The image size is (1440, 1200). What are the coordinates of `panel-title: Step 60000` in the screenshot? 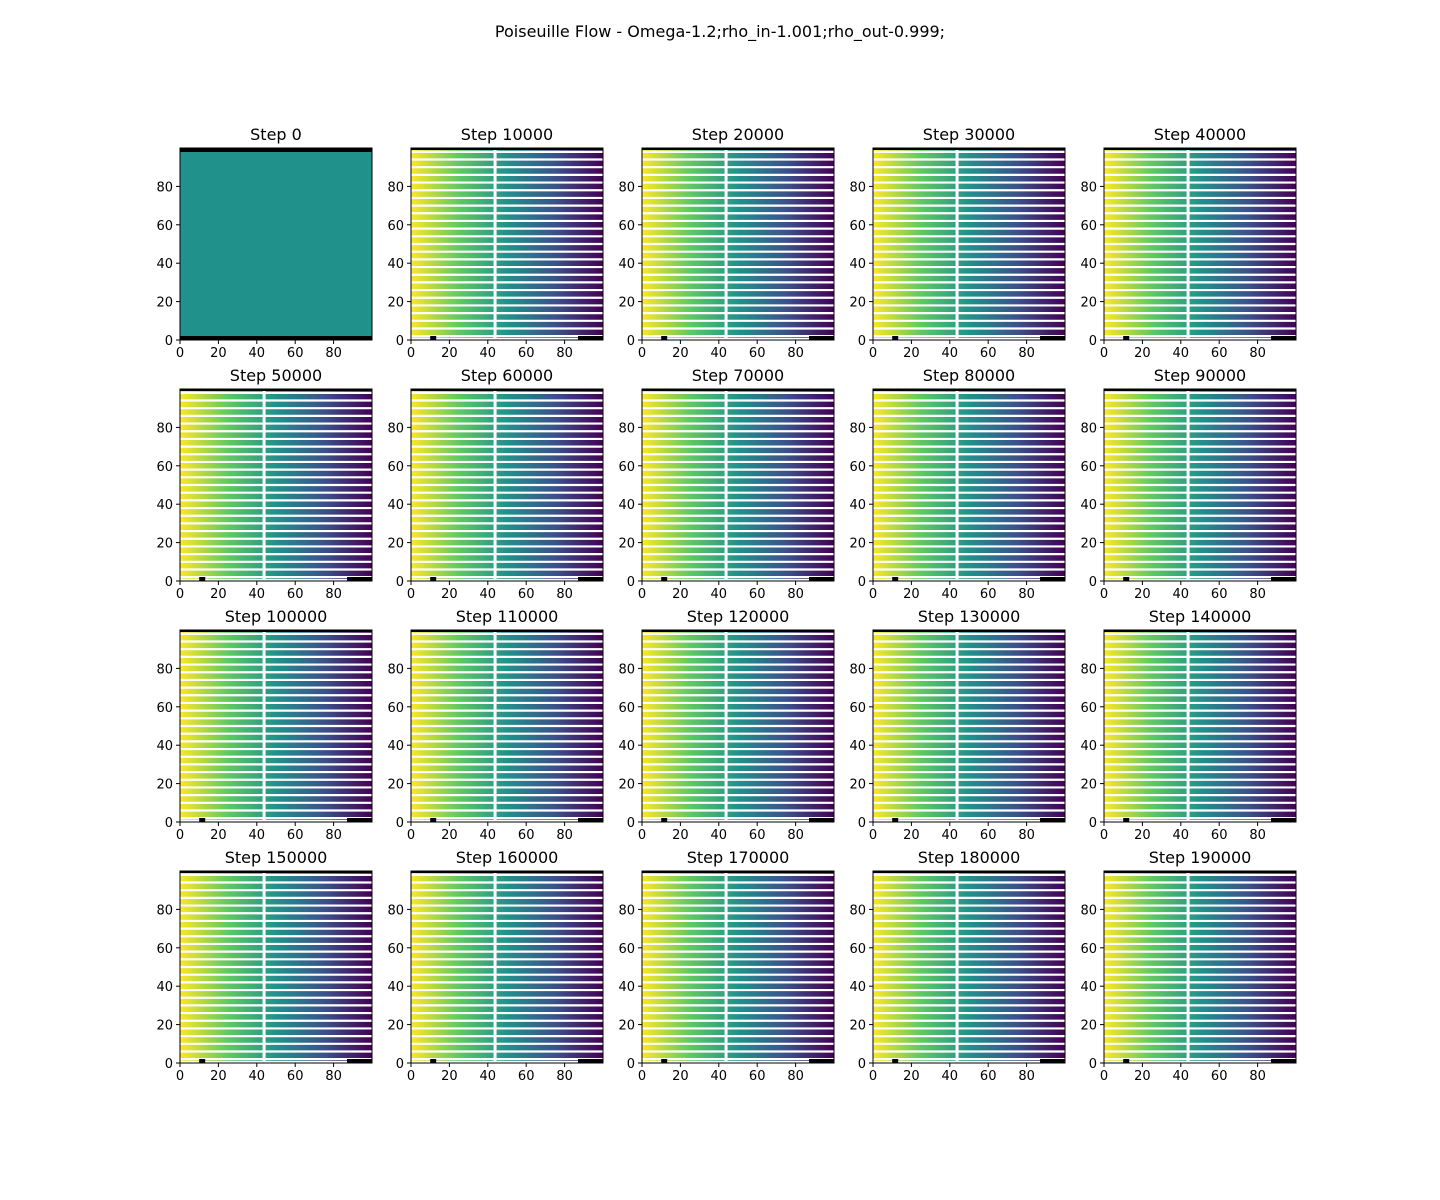 It's located at (507, 375).